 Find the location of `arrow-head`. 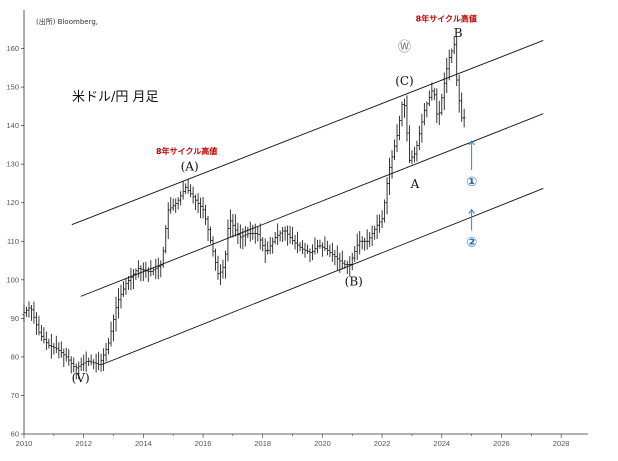

arrow-head is located at coordinates (471, 211).